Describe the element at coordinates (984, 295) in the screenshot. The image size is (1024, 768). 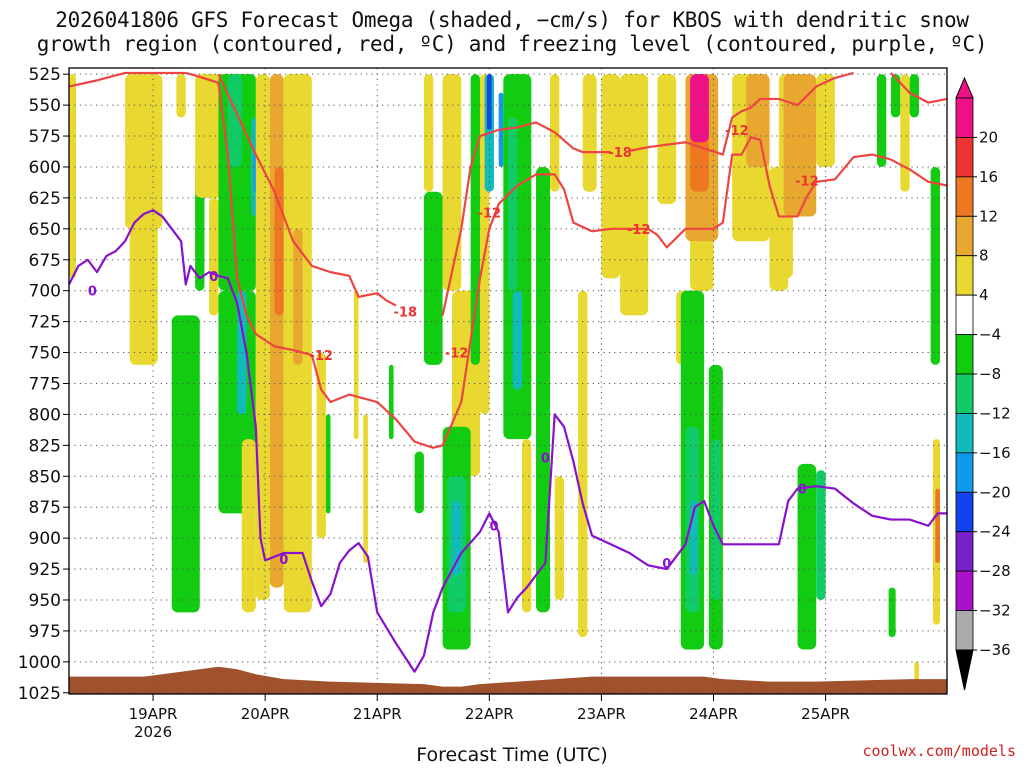
I see `colorbar-label: 4` at that location.